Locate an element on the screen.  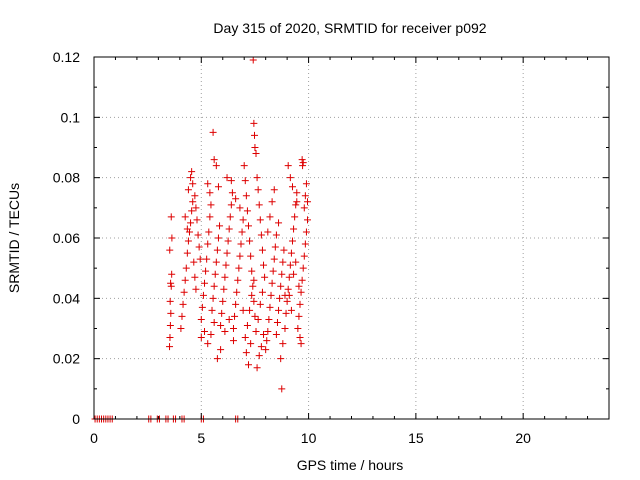
y-axis-tick-labels: 0 0.02 0.04 0.06 0.08 0.1 0.12 is located at coordinates (66, 238).